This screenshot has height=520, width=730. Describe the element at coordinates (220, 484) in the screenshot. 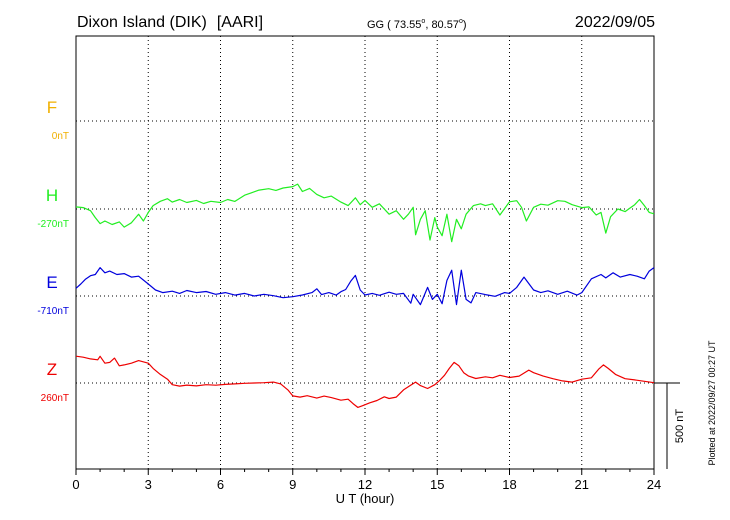

I see `x-tick-label: 6` at that location.